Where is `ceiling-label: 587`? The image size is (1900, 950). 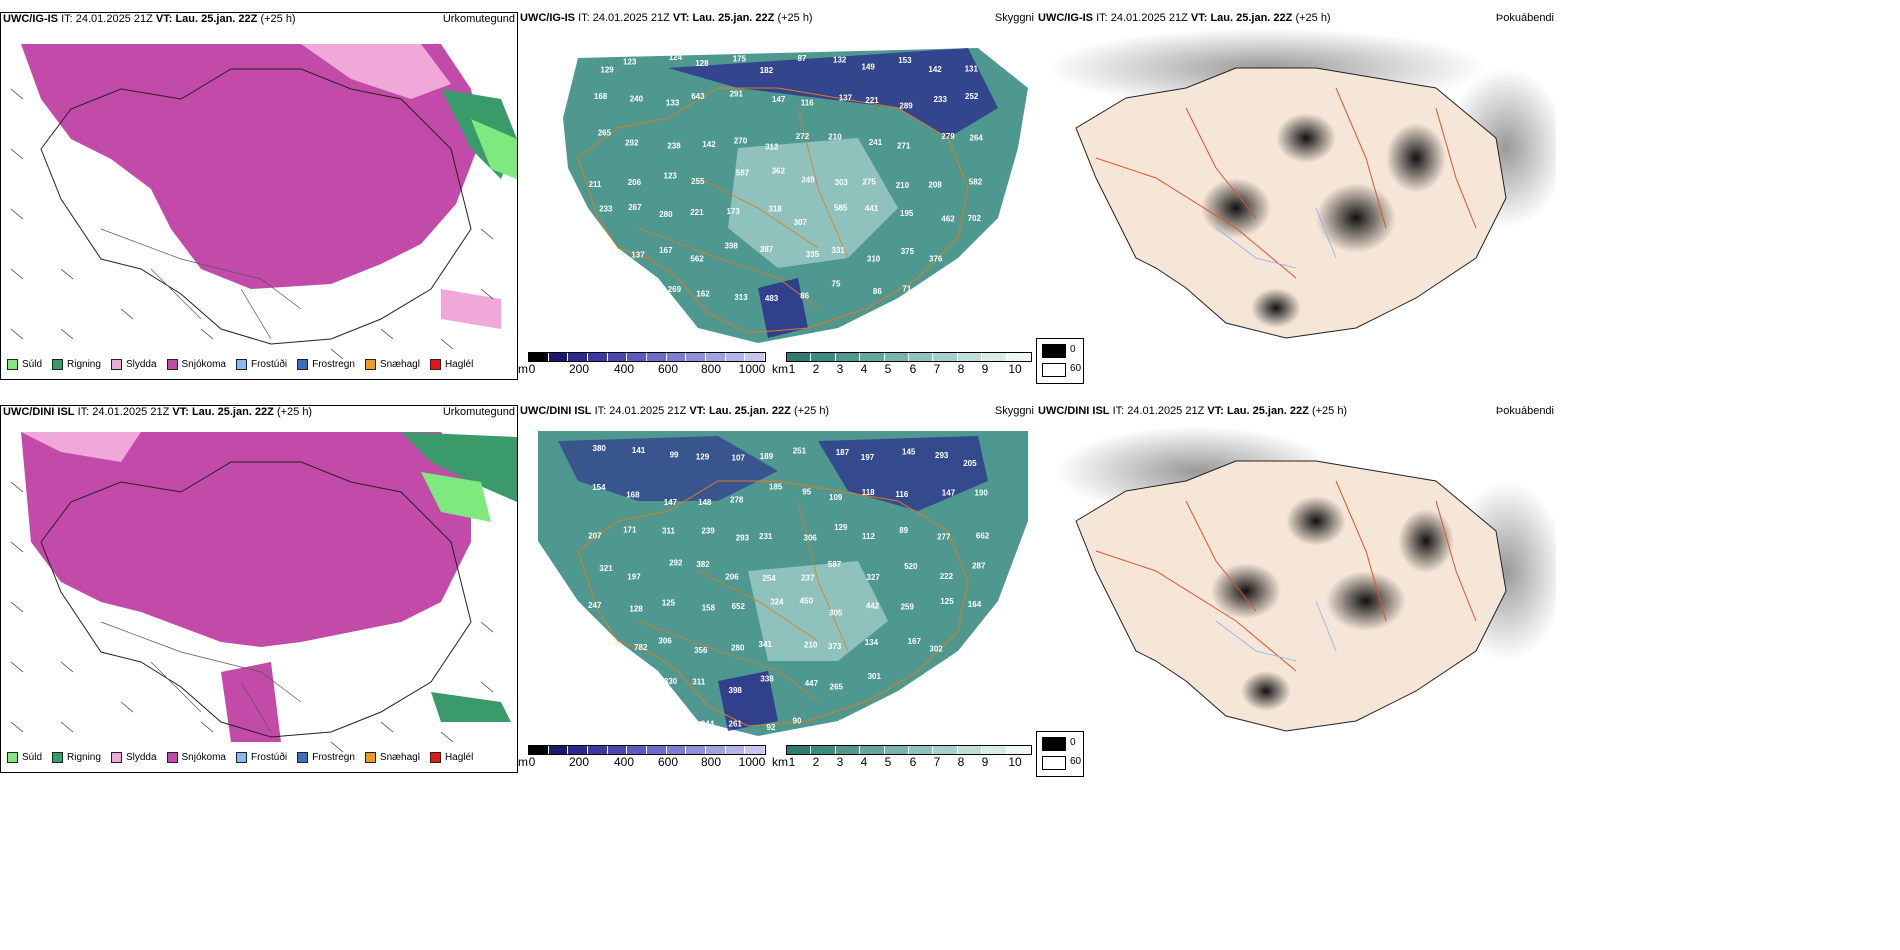 ceiling-label: 587 is located at coordinates (743, 172).